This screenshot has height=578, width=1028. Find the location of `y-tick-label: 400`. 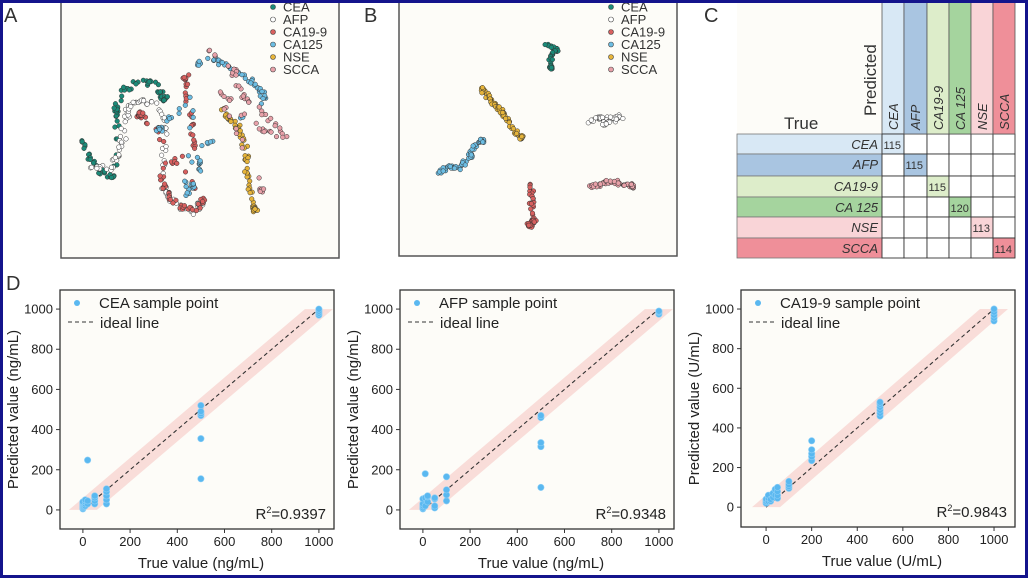

y-tick-label: 400 is located at coordinates (42, 429).